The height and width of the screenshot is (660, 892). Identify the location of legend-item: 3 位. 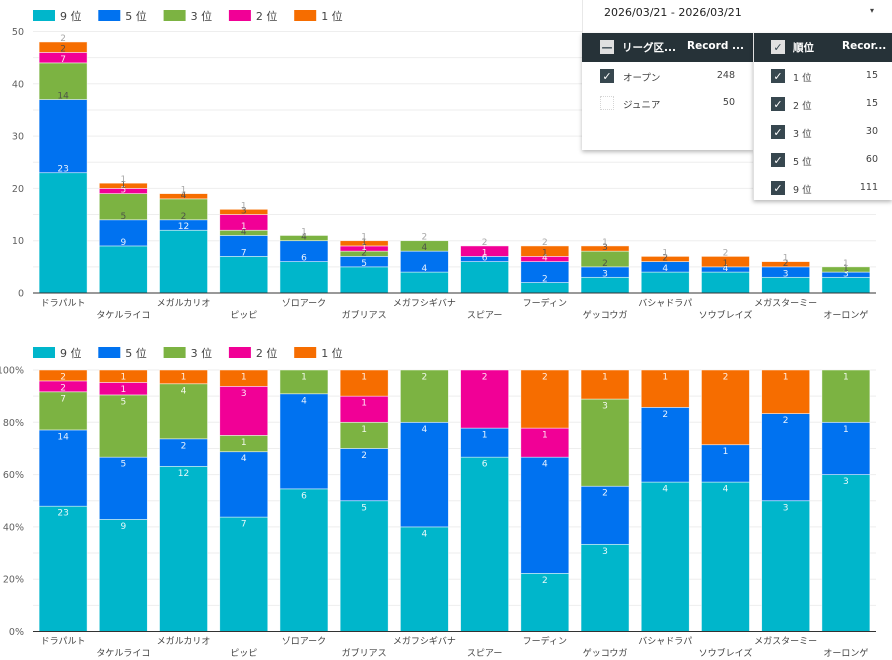
(188, 353).